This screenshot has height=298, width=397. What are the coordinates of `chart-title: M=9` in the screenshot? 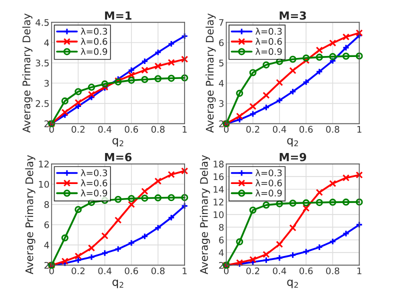 It's located at (293, 157).